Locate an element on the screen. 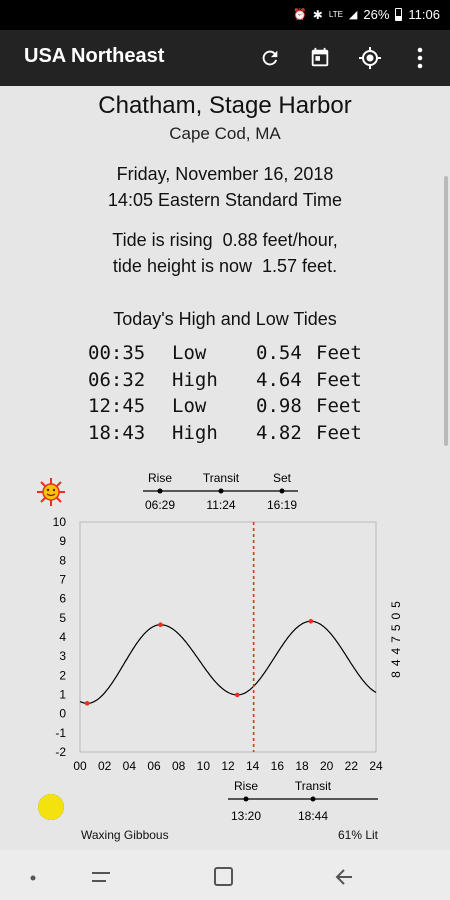 The height and width of the screenshot is (900, 450). tide-height-value: 4.64 is located at coordinates (279, 379).